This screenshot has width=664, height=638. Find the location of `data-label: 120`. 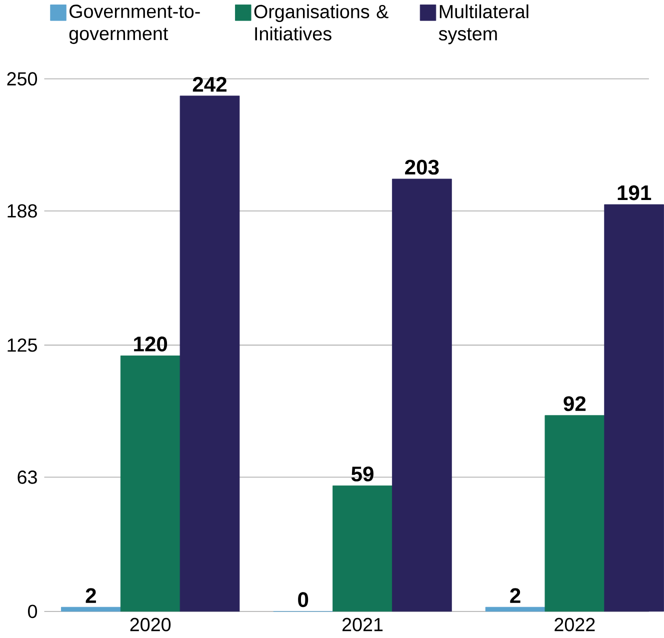

data-label: 120 is located at coordinates (151, 344).